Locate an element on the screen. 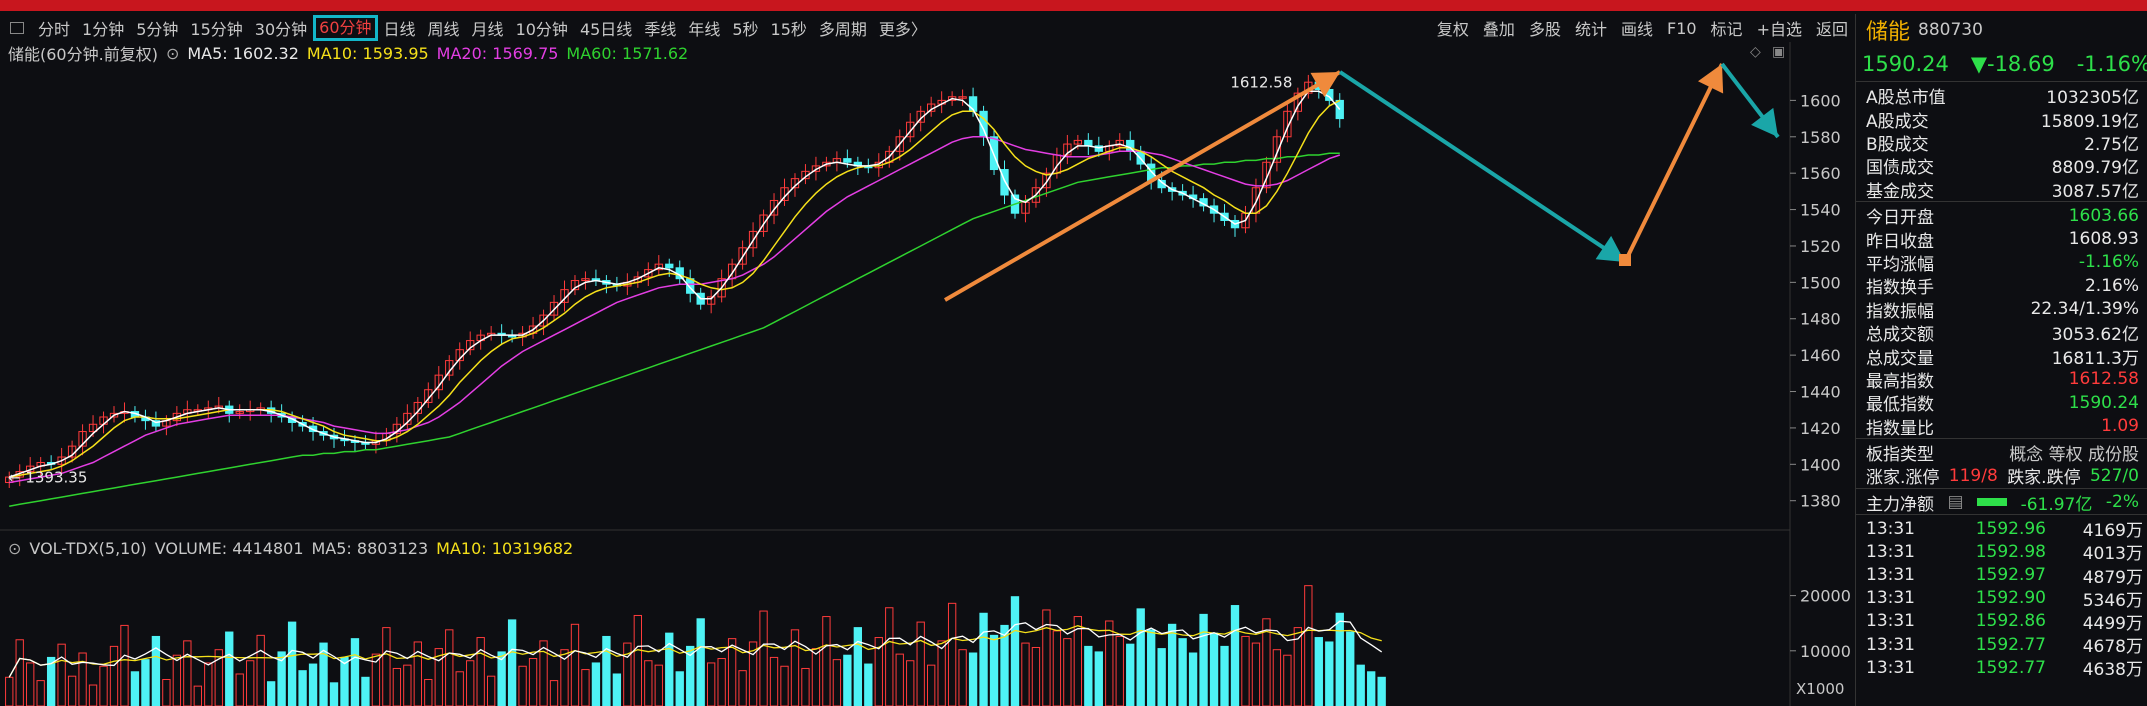  tab-period-8: 月线 is located at coordinates (487, 29).